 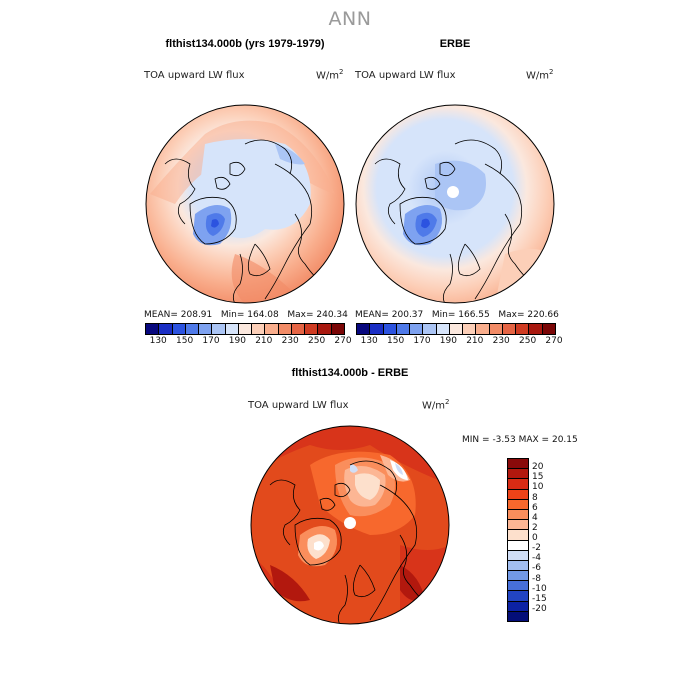 I want to click on diff-min-label: MIN =, so click(x=476, y=440).